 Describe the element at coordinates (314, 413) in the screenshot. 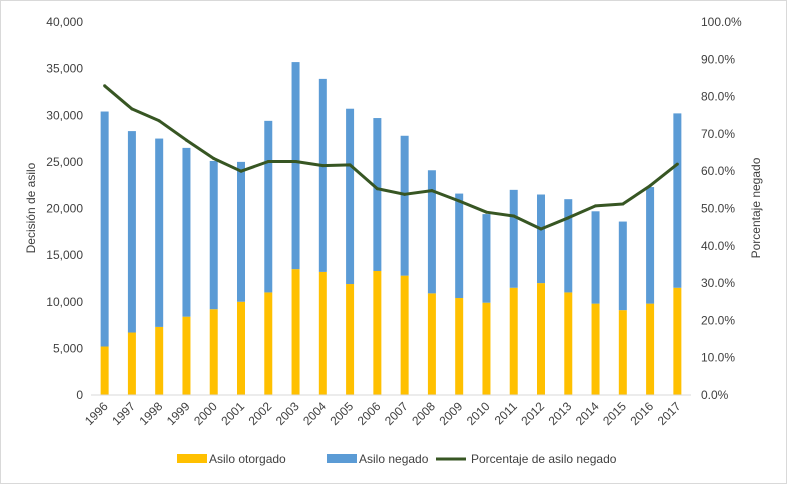

I see `x-tick-label: 2004` at that location.